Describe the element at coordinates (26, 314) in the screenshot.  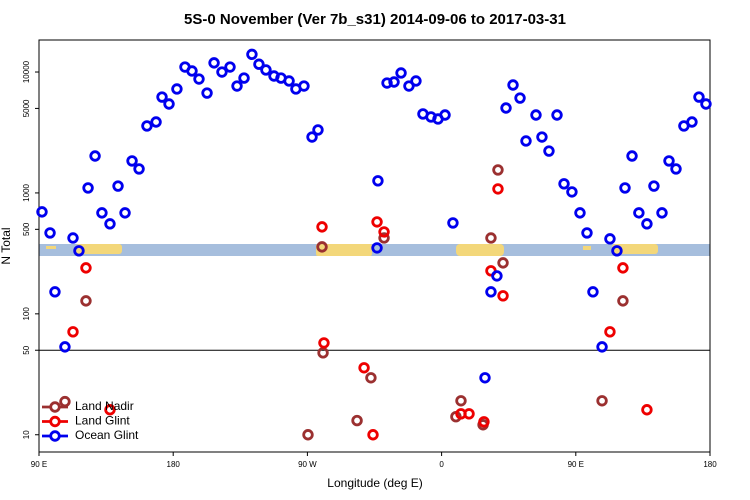
I see `y-tick-label: 100` at that location.